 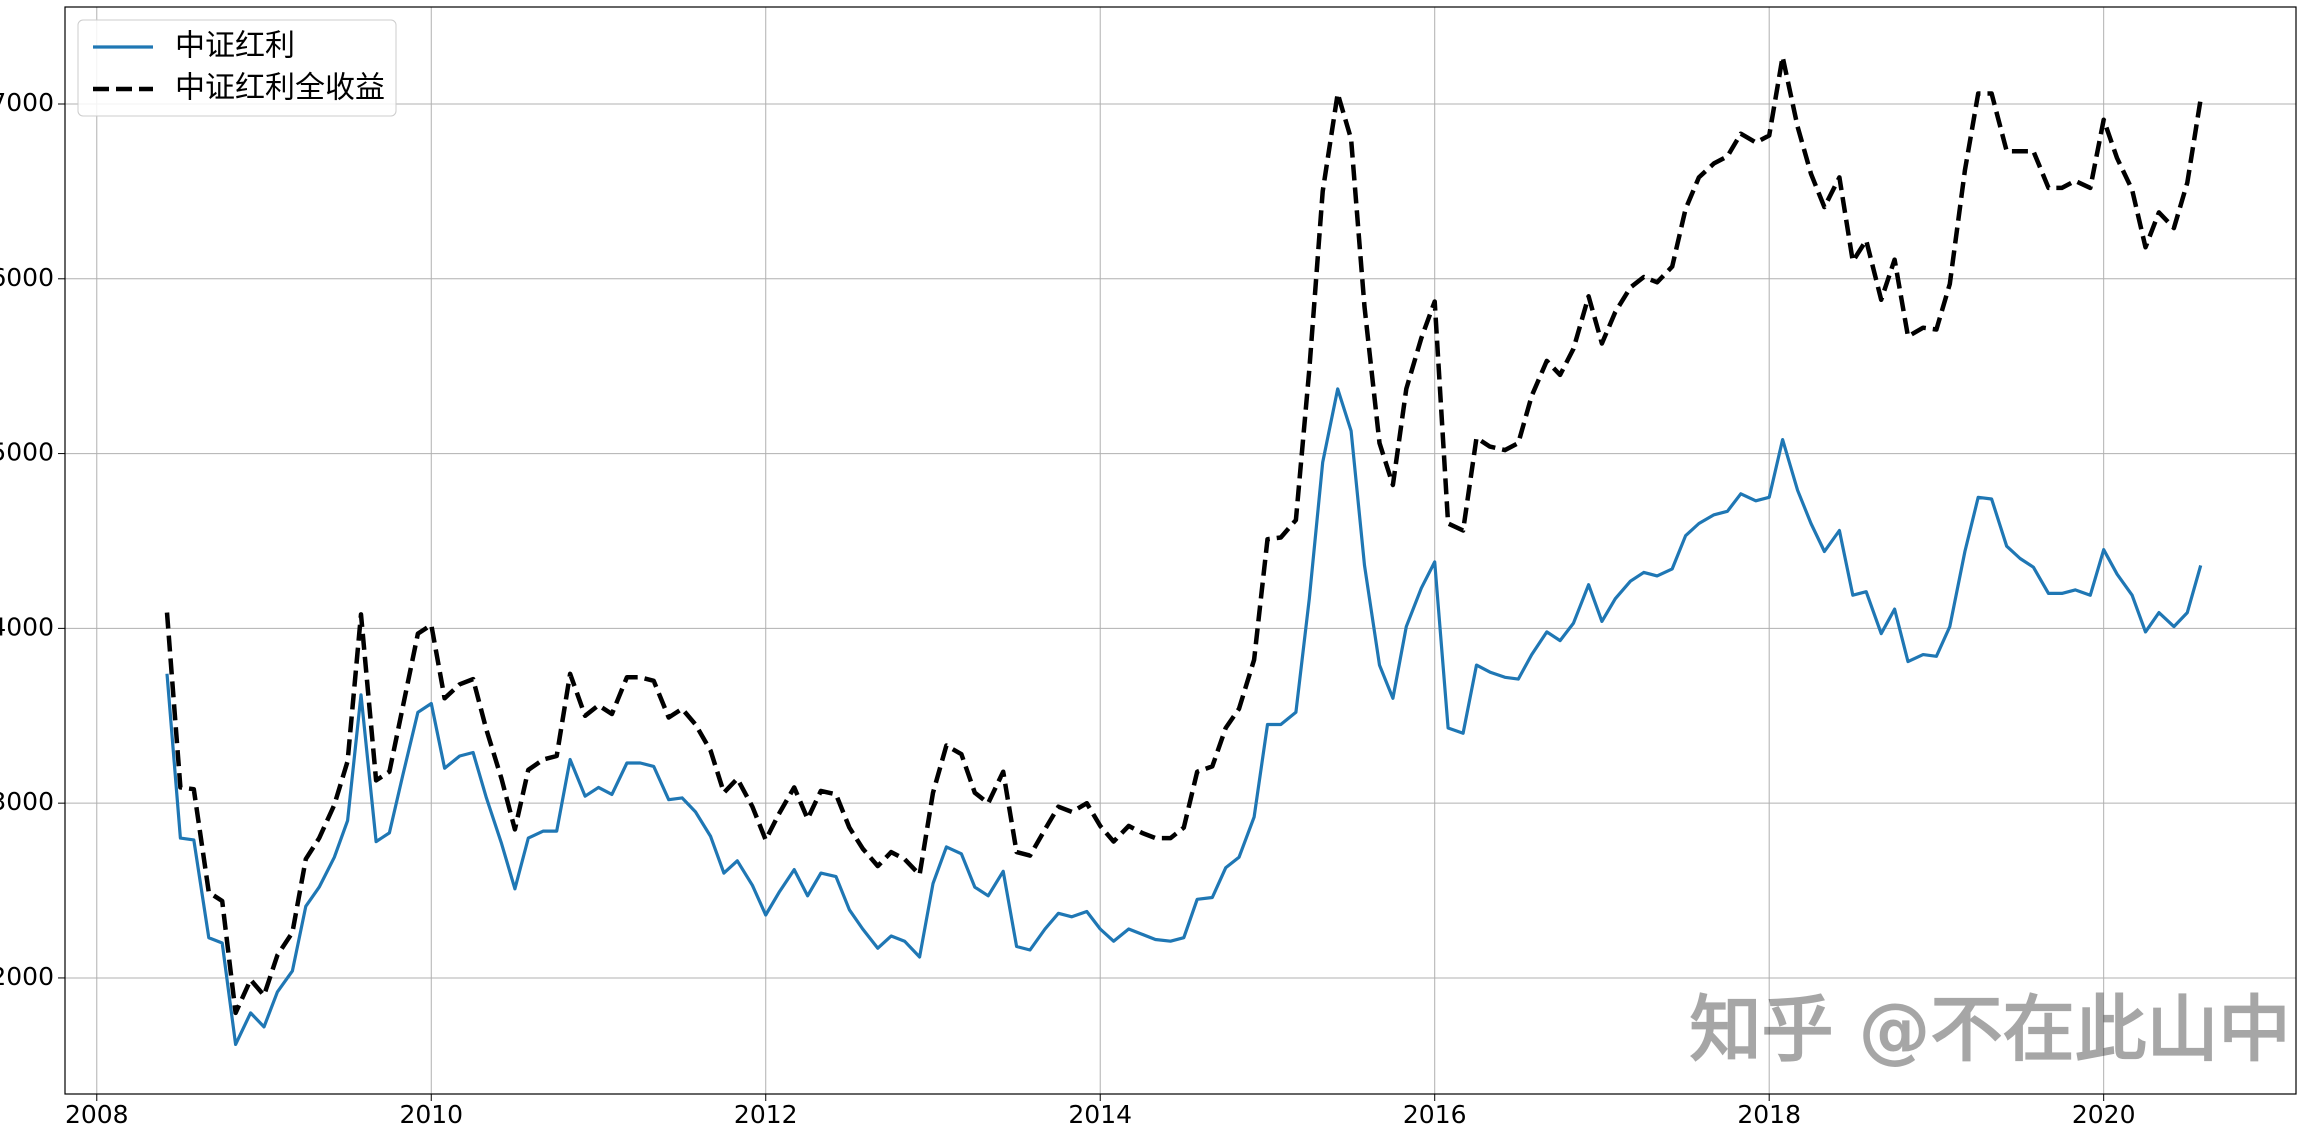 What do you see at coordinates (27, 452) in the screenshot?
I see `y-tick-label: 5000` at bounding box center [27, 452].